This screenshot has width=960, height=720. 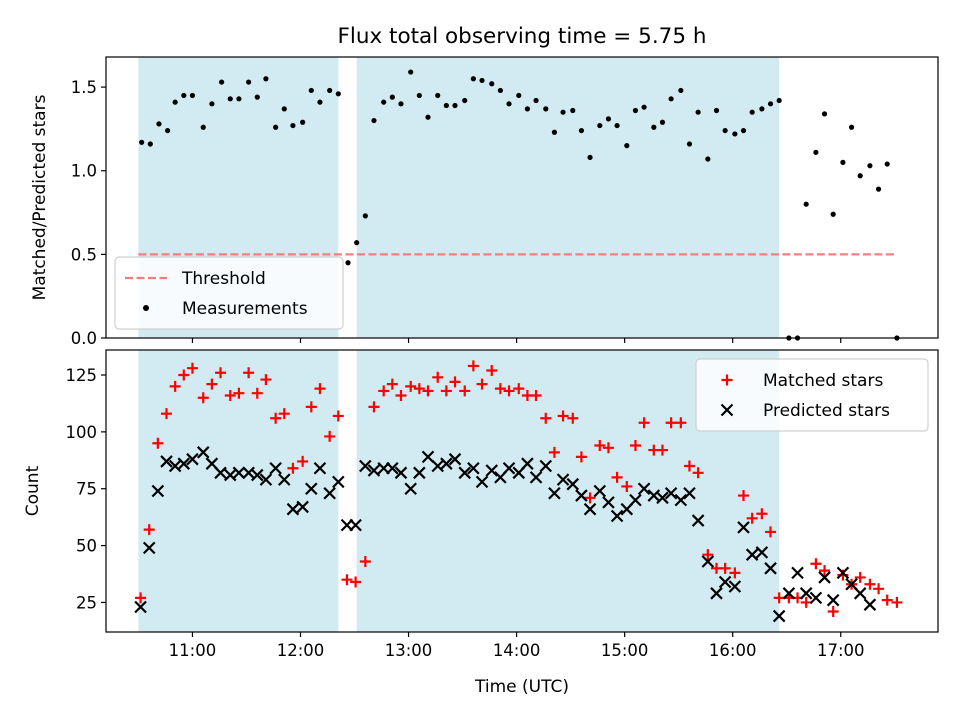 I want to click on count-y-axis-label: Count, so click(x=33, y=490).